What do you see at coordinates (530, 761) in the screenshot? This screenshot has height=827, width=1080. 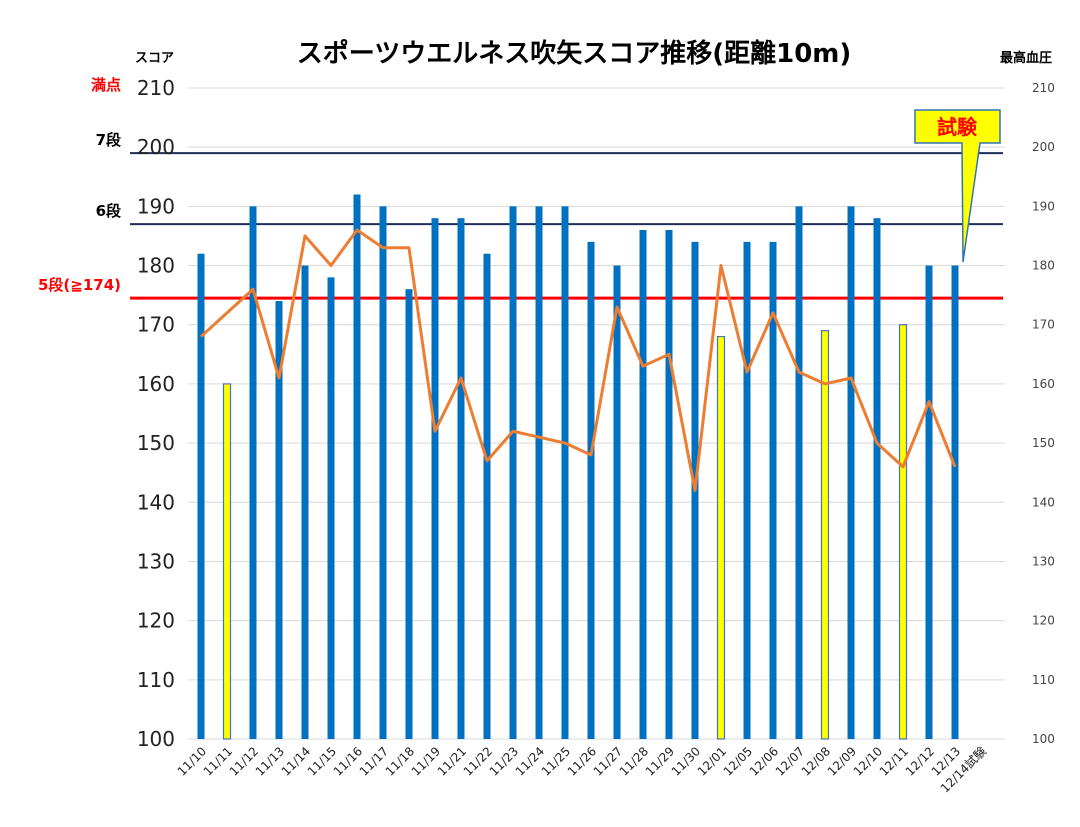 I see `x-tick-label: 11/24` at bounding box center [530, 761].